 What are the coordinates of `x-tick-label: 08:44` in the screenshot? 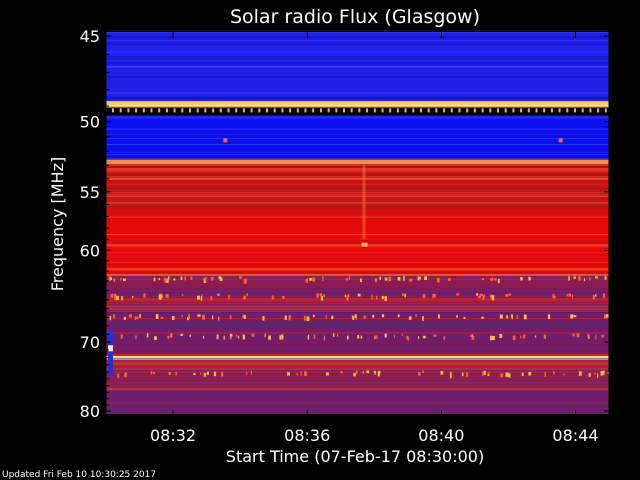 It's located at (575, 435).